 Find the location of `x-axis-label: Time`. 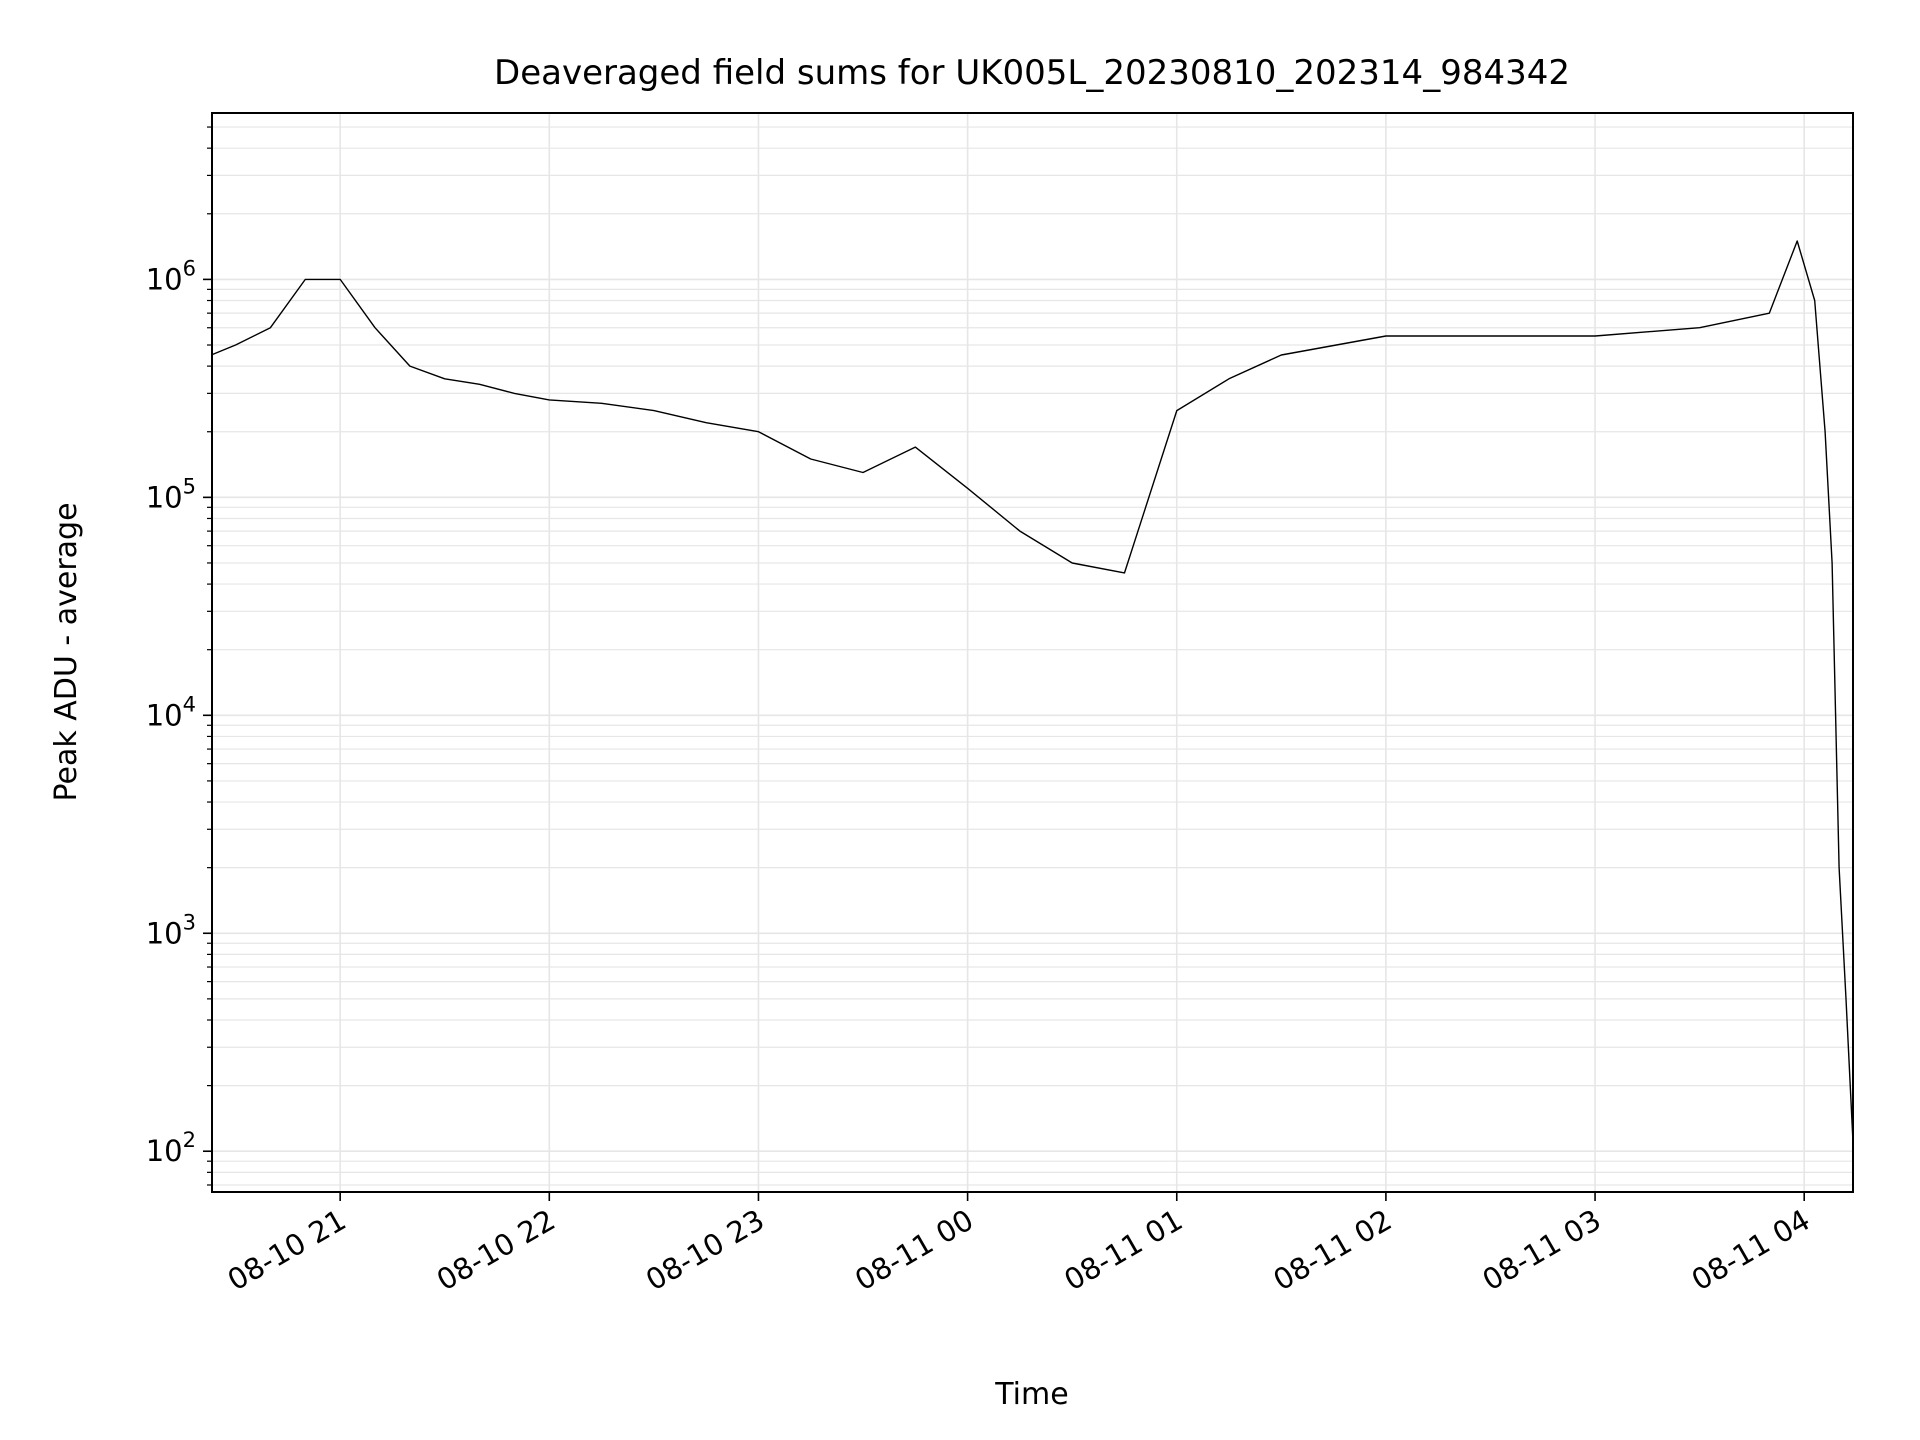

x-axis-label: Time is located at coordinates (1031, 1394).